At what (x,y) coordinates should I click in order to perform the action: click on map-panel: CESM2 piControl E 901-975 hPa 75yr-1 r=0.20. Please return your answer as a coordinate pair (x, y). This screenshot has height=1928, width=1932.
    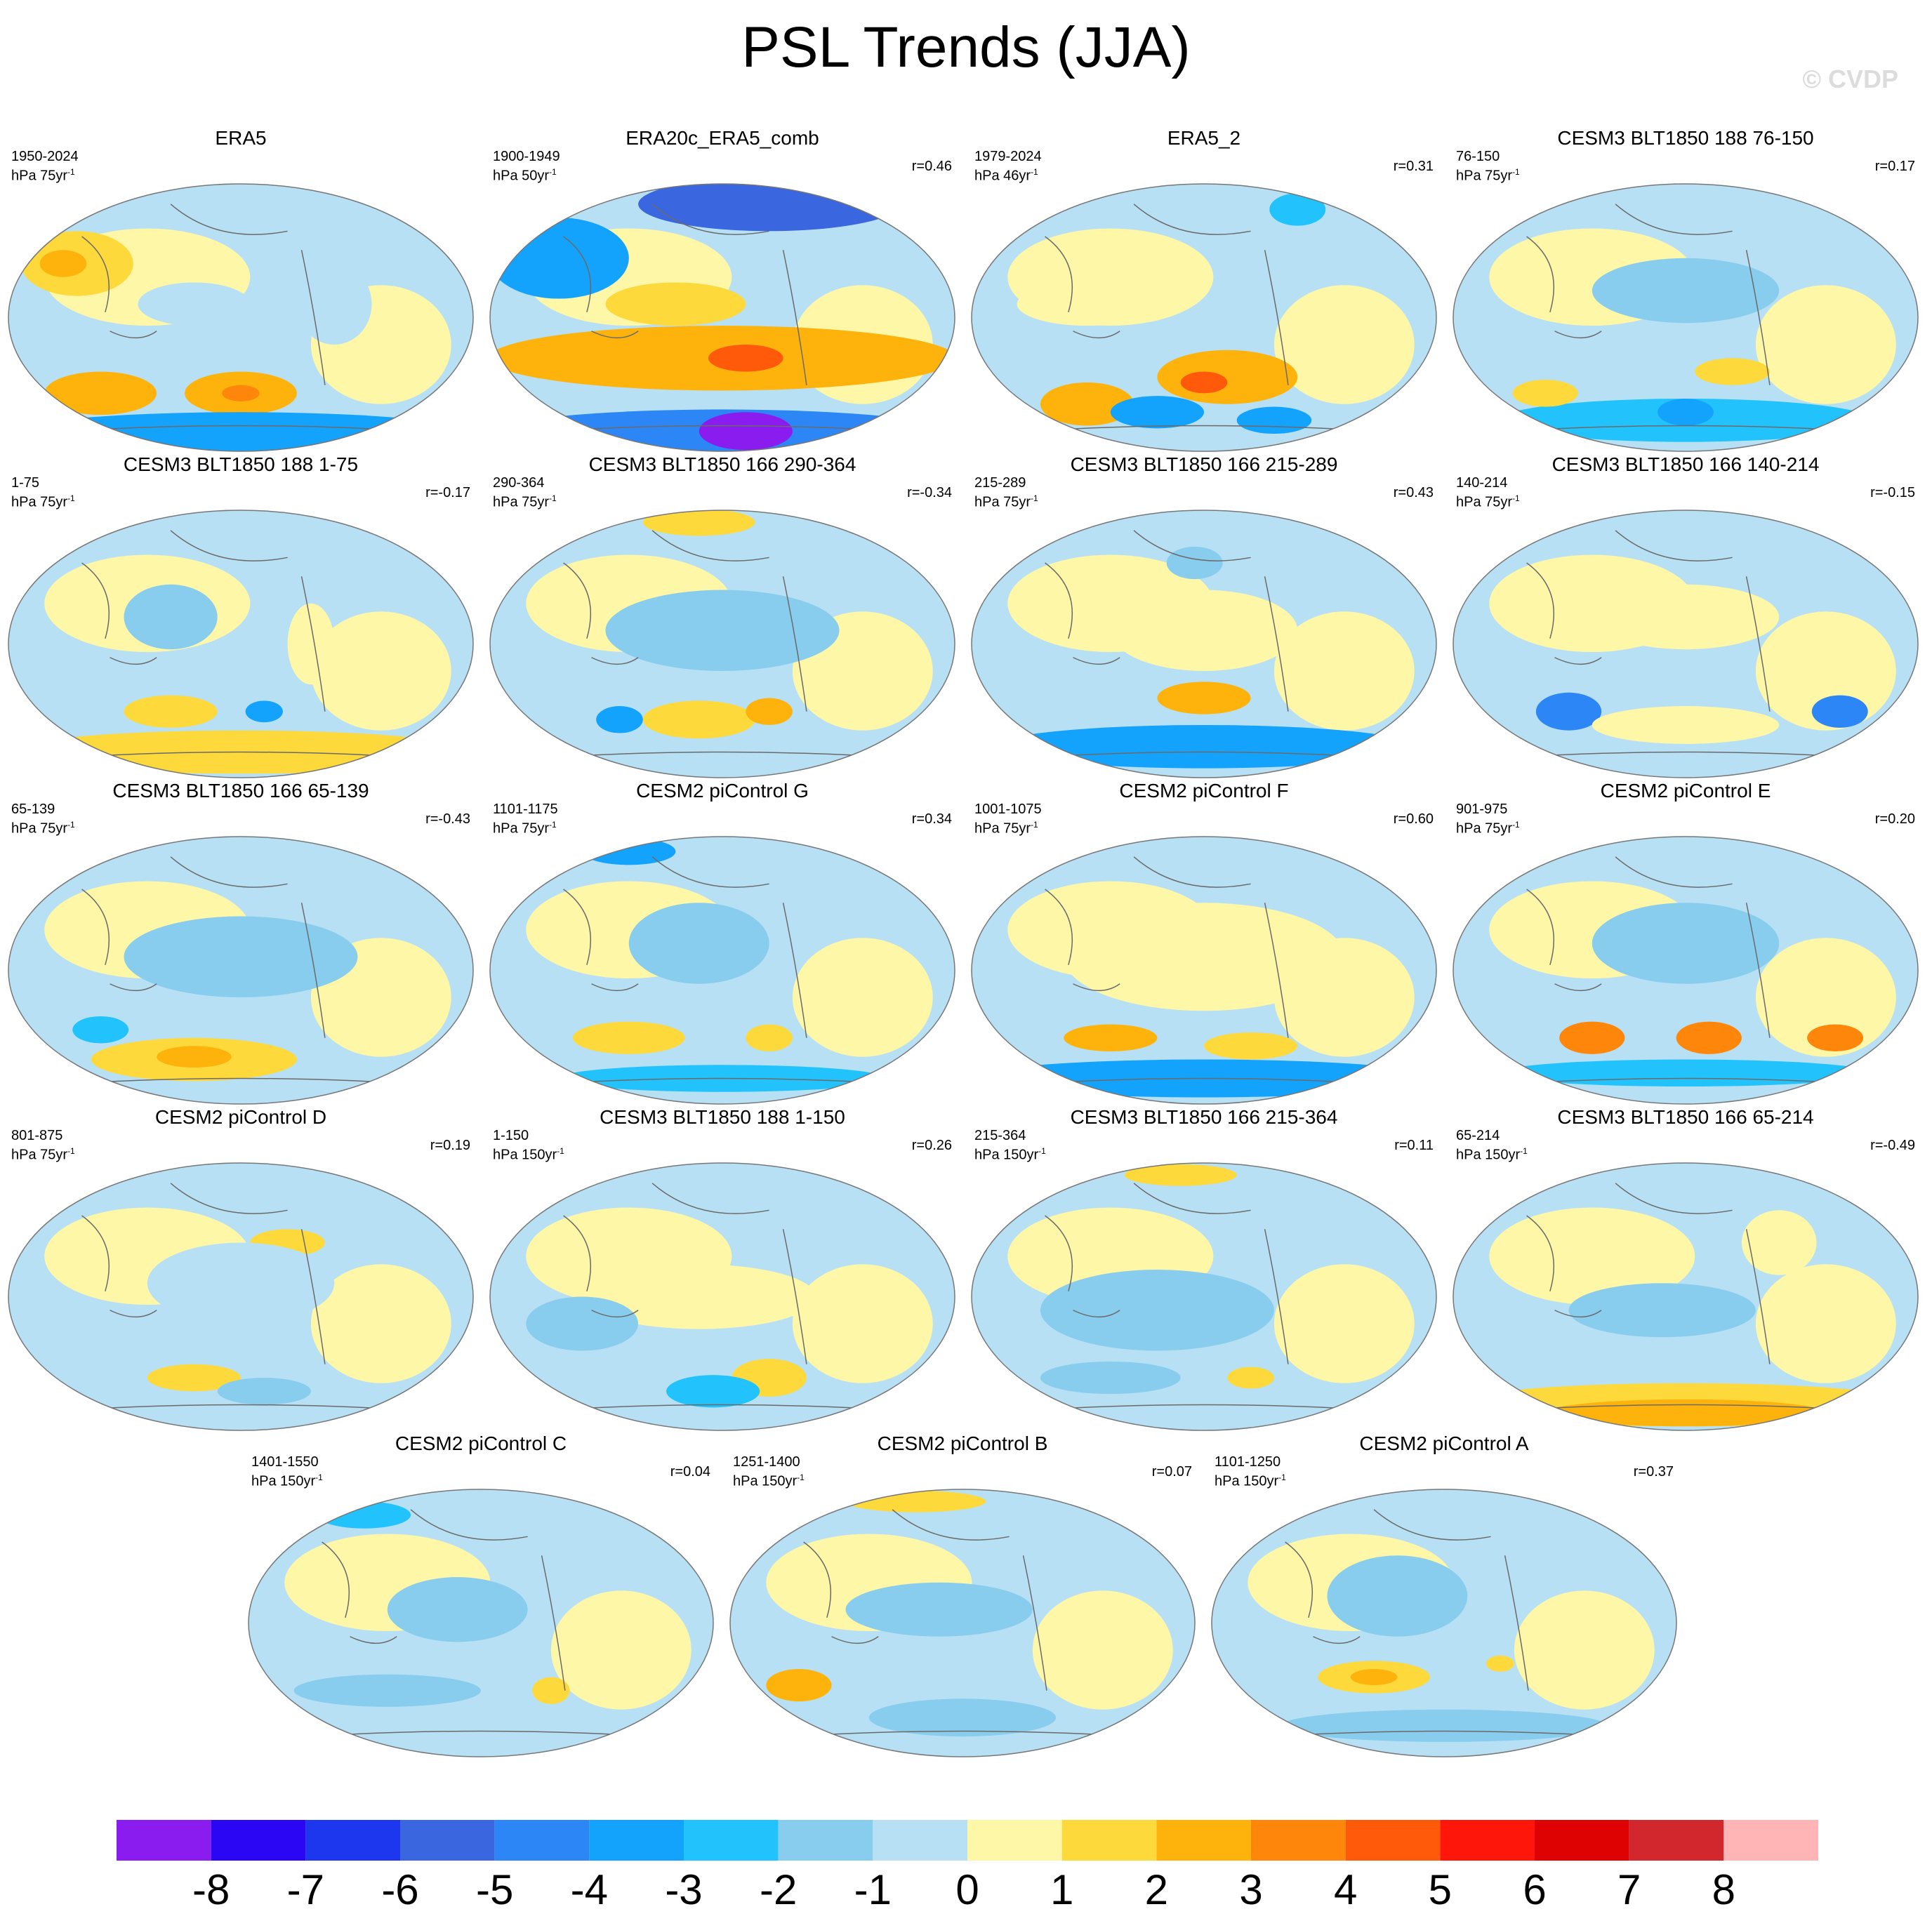
    Looking at the image, I should click on (1685, 944).